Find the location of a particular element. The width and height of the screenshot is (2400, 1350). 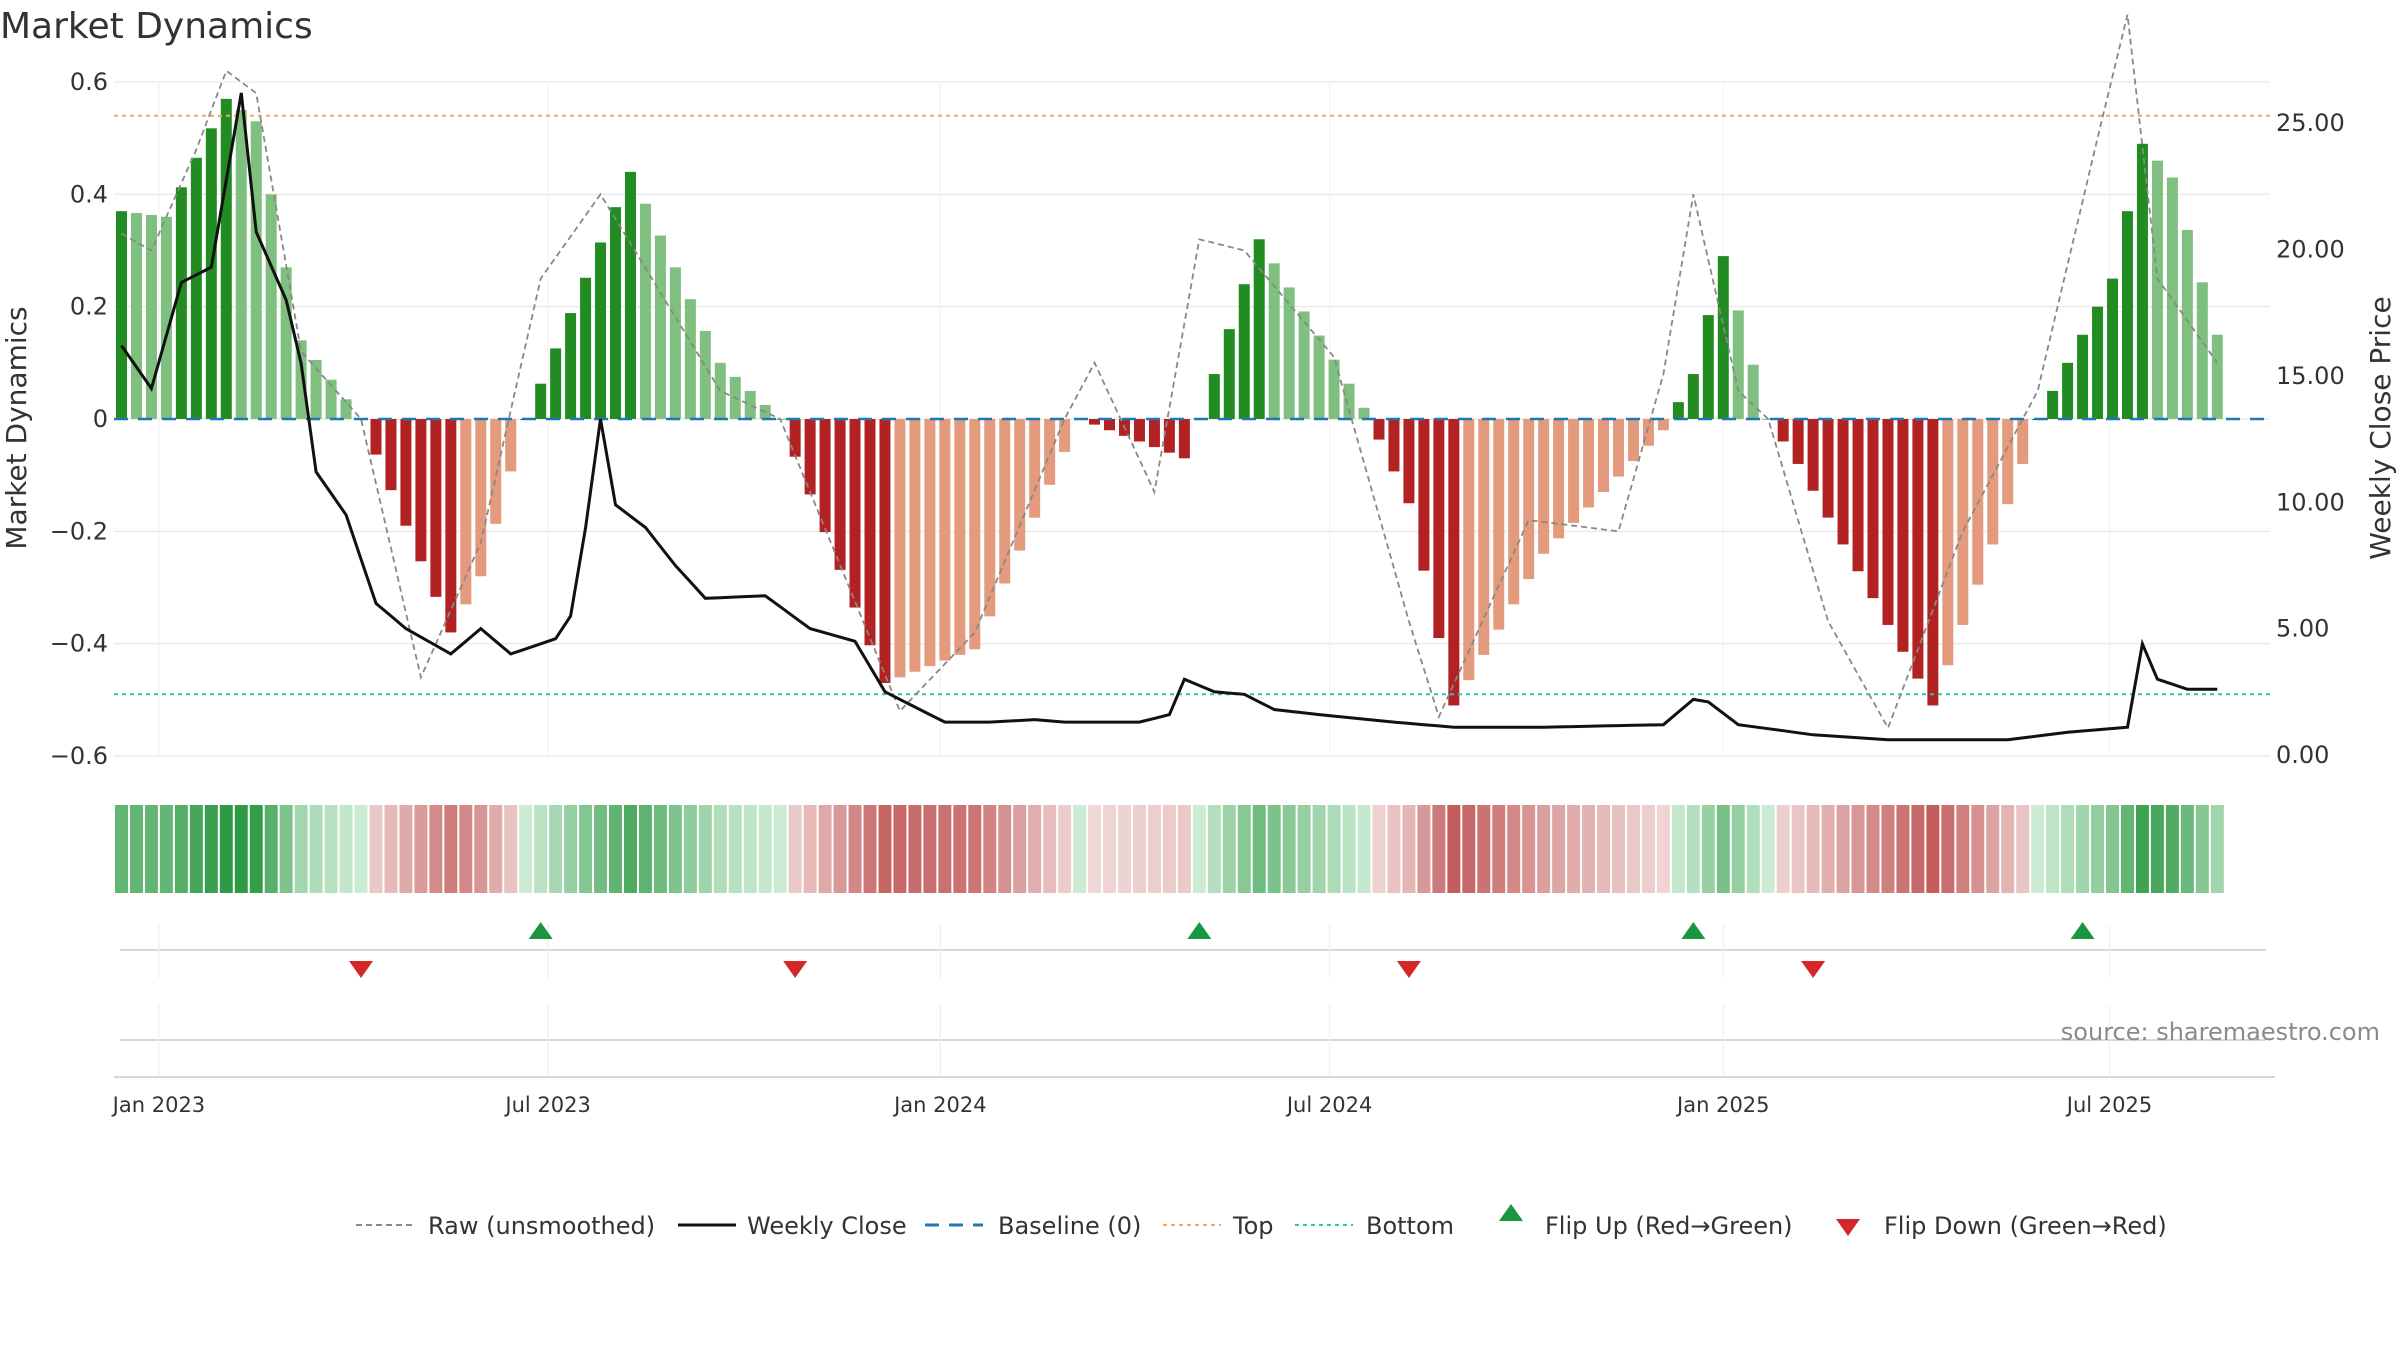

y-tick-right: 10.00 is located at coordinates (2310, 502).